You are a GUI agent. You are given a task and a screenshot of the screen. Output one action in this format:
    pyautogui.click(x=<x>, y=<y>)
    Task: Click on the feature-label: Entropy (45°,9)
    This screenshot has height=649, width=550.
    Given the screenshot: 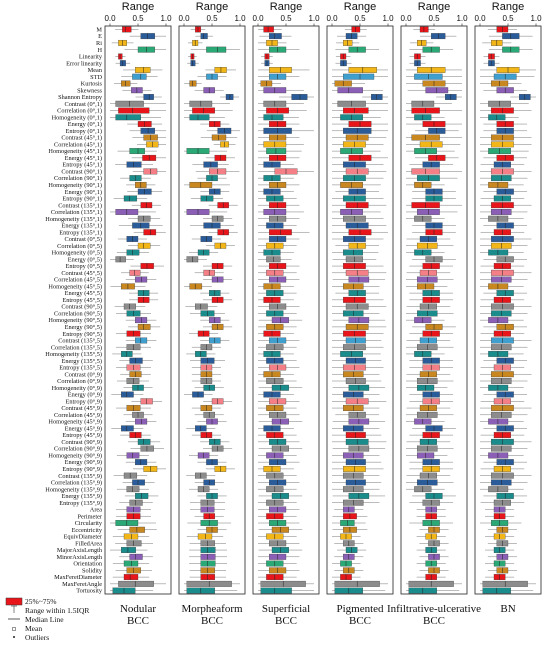 What is the action you would take?
    pyautogui.click(x=82, y=435)
    